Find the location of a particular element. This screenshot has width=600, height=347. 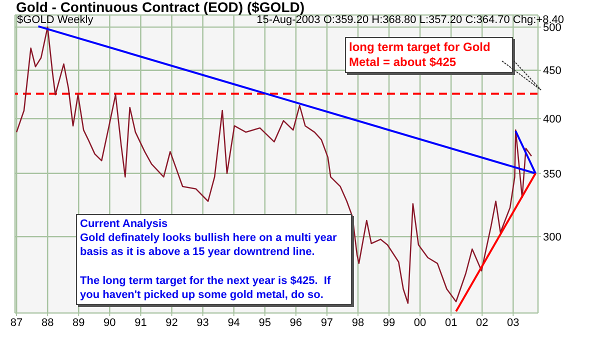

x-tick-label: 92 is located at coordinates (172, 322).